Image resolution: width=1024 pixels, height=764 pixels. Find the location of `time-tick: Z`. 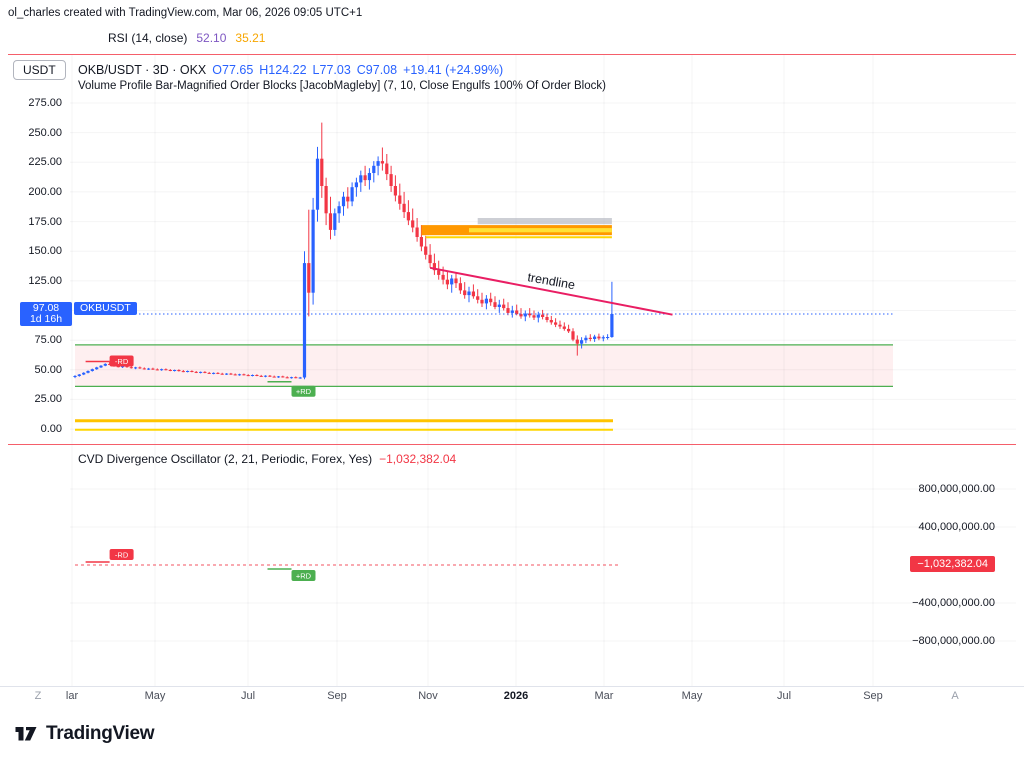

time-tick: Z is located at coordinates (38, 696).